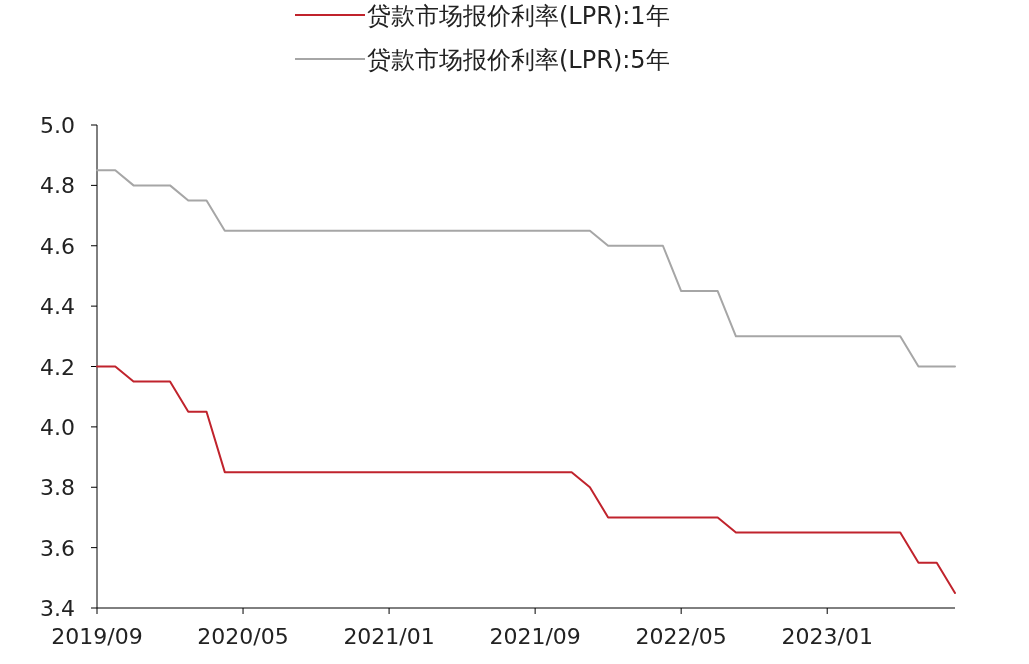 The image size is (1029, 664). Describe the element at coordinates (57, 186) in the screenshot. I see `y-tick-label: 4.8` at that location.